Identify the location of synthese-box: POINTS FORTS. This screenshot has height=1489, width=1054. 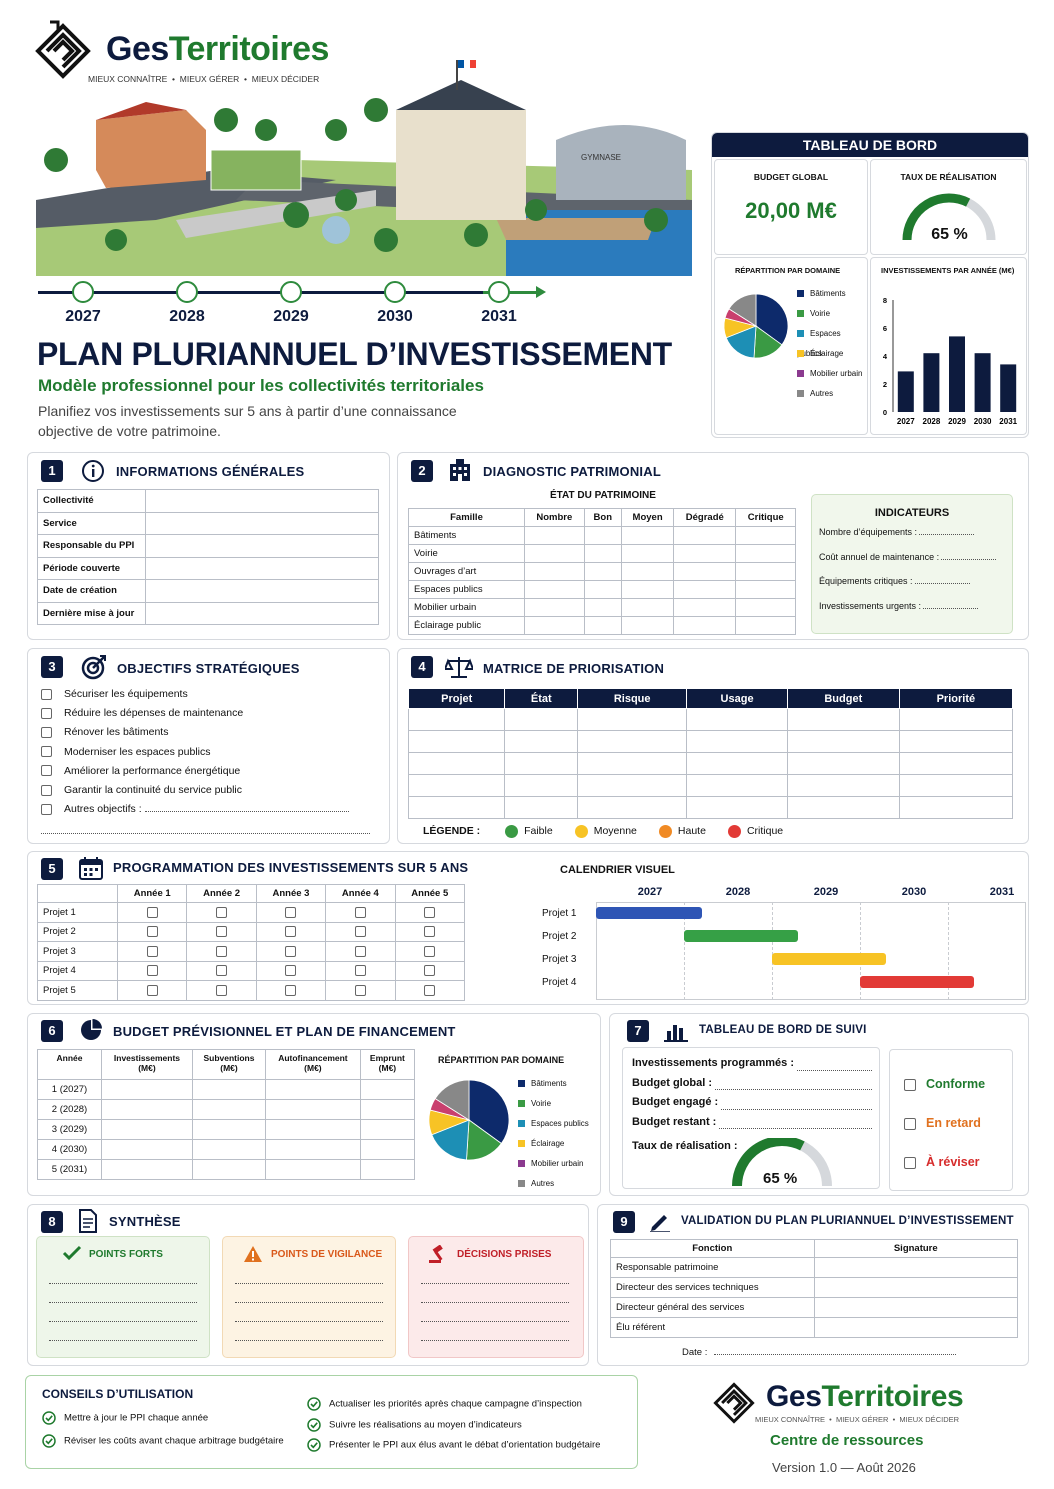
(123, 1297).